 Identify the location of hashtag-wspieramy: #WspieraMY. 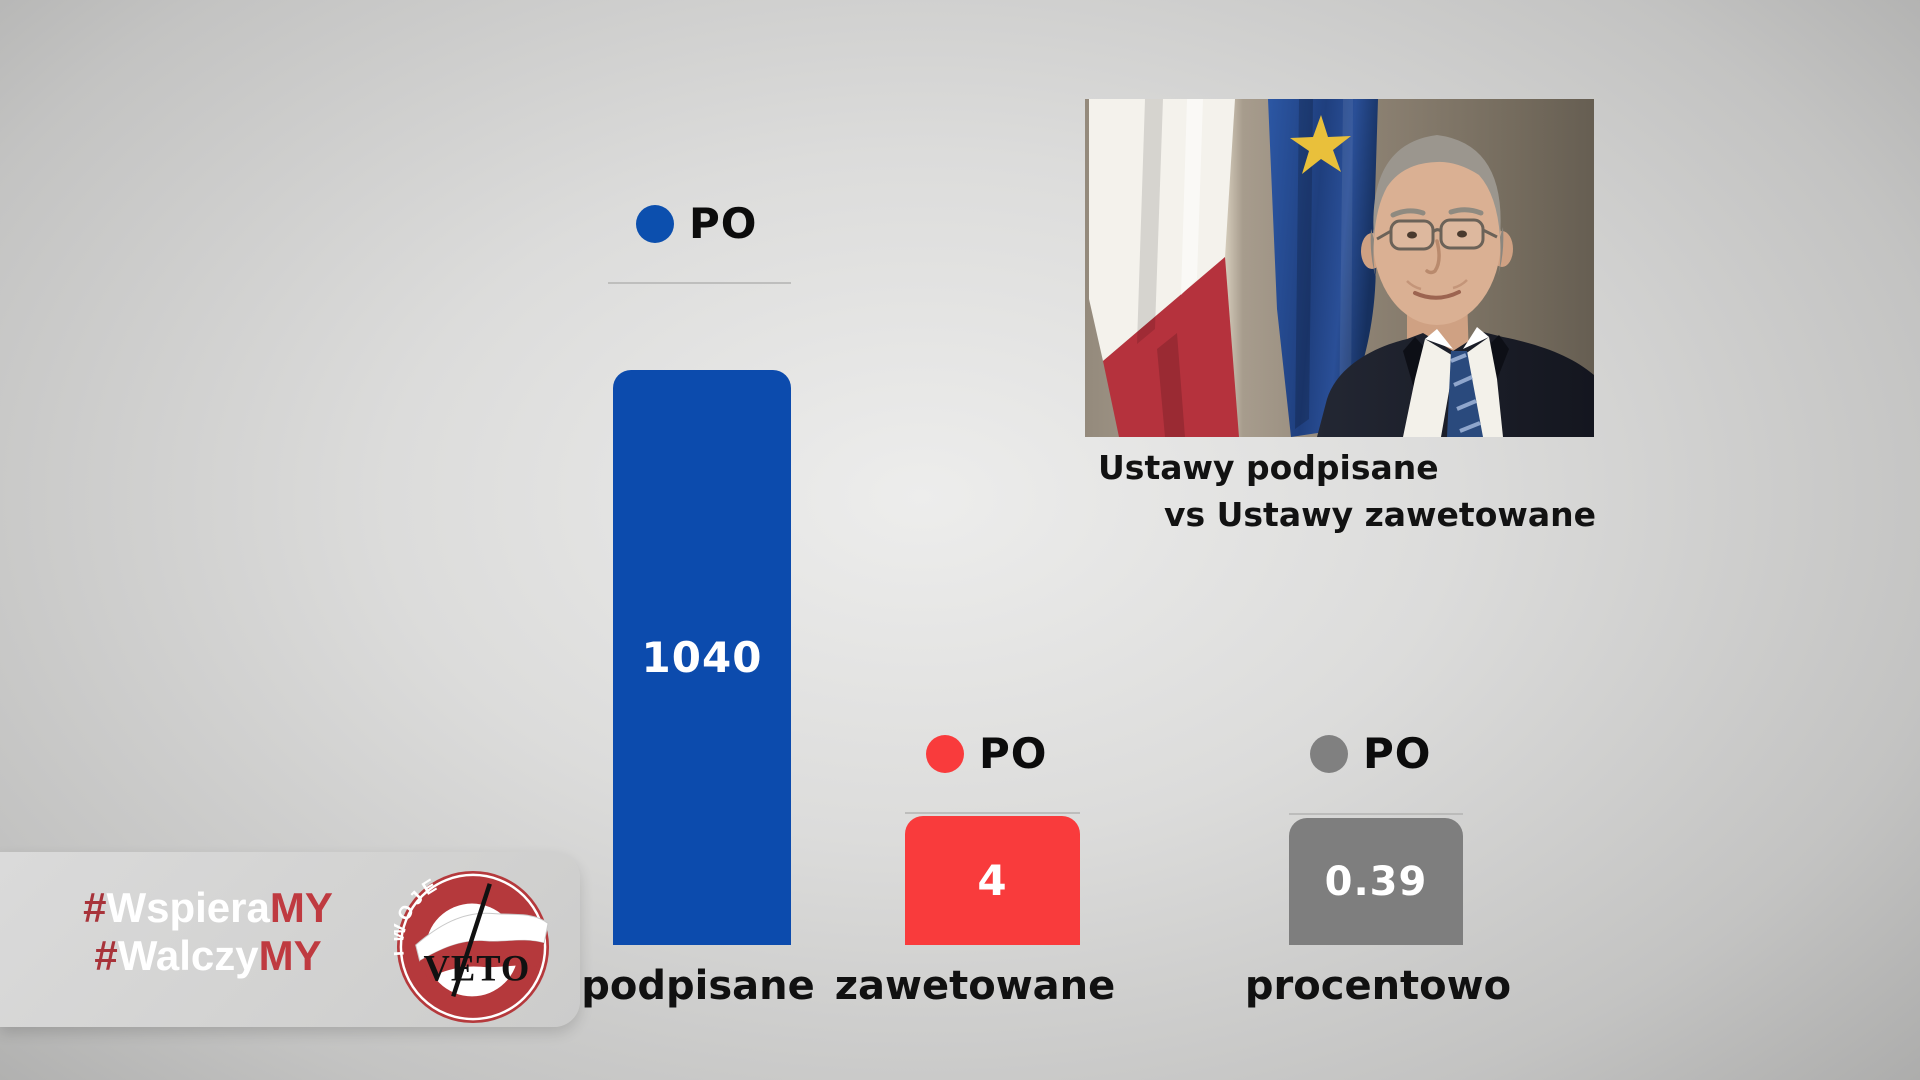
(208, 908).